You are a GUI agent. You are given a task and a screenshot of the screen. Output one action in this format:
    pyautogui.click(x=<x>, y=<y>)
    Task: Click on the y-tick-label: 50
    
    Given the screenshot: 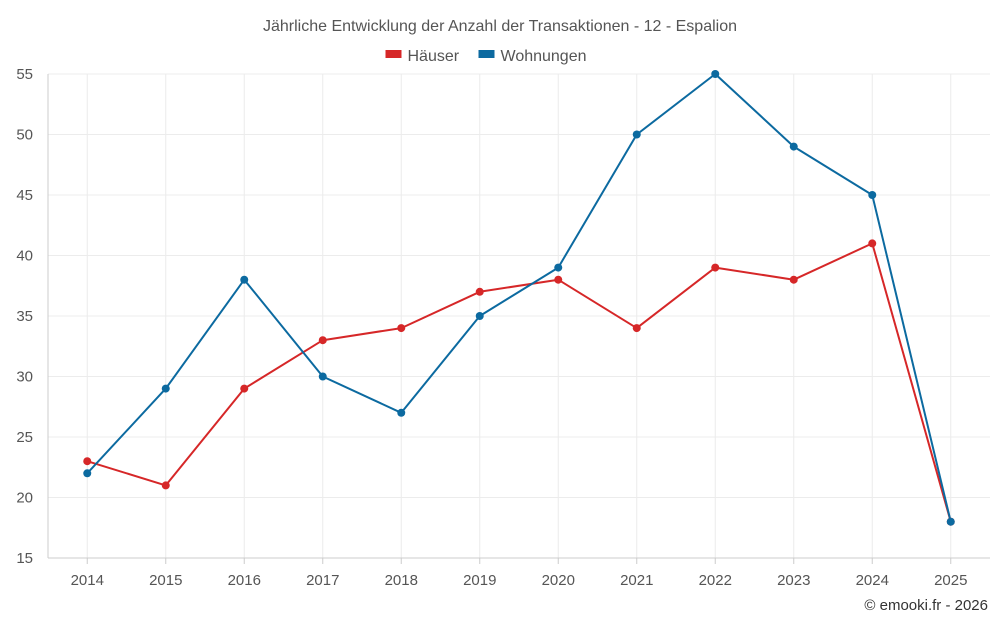 What is the action you would take?
    pyautogui.click(x=24, y=135)
    